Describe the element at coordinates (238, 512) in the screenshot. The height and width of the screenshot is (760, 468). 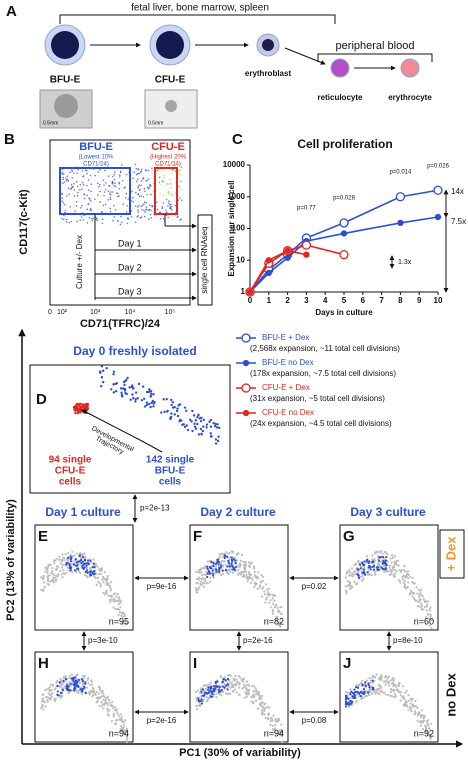
I see `panel-title: Day 2 culture` at that location.